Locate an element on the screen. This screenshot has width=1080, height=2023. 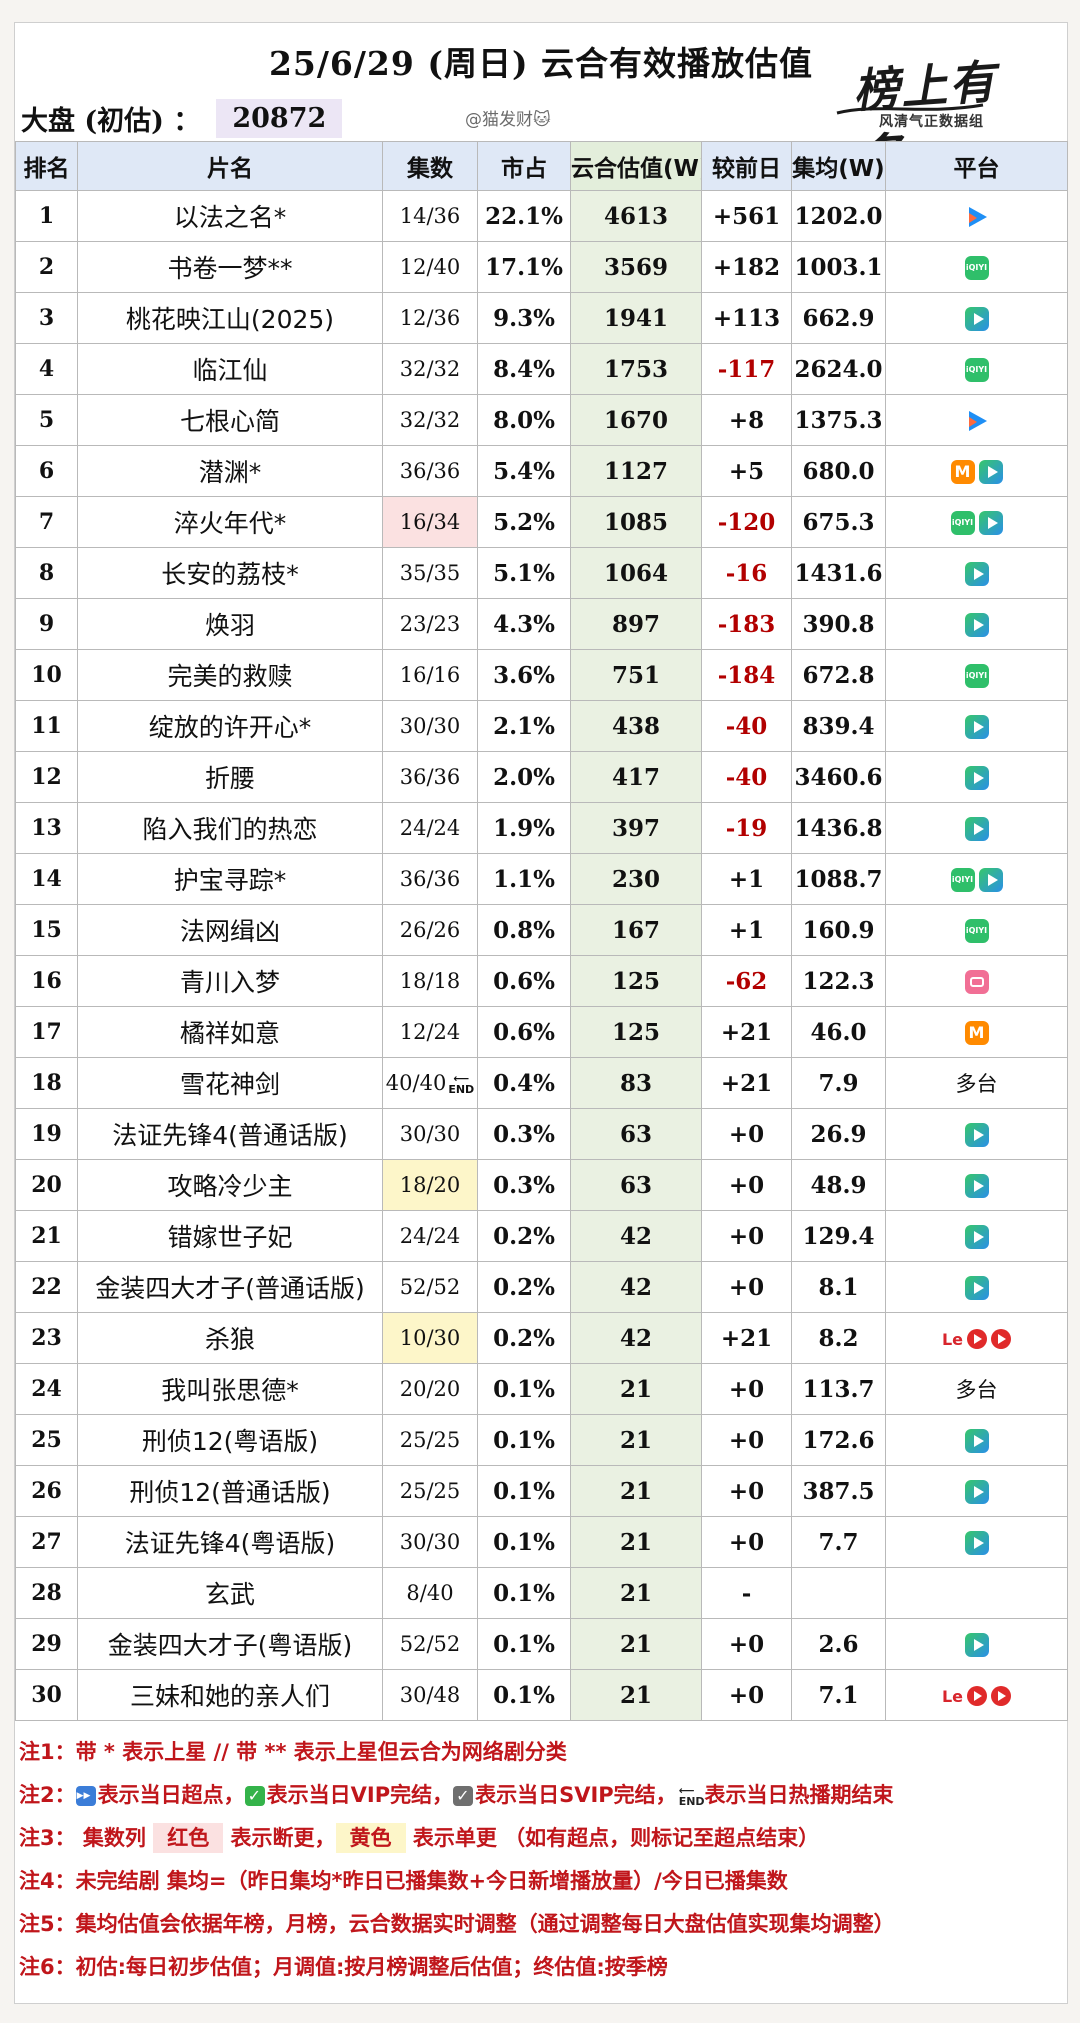
episodes-cell-text: 35/35 is located at coordinates (430, 573).